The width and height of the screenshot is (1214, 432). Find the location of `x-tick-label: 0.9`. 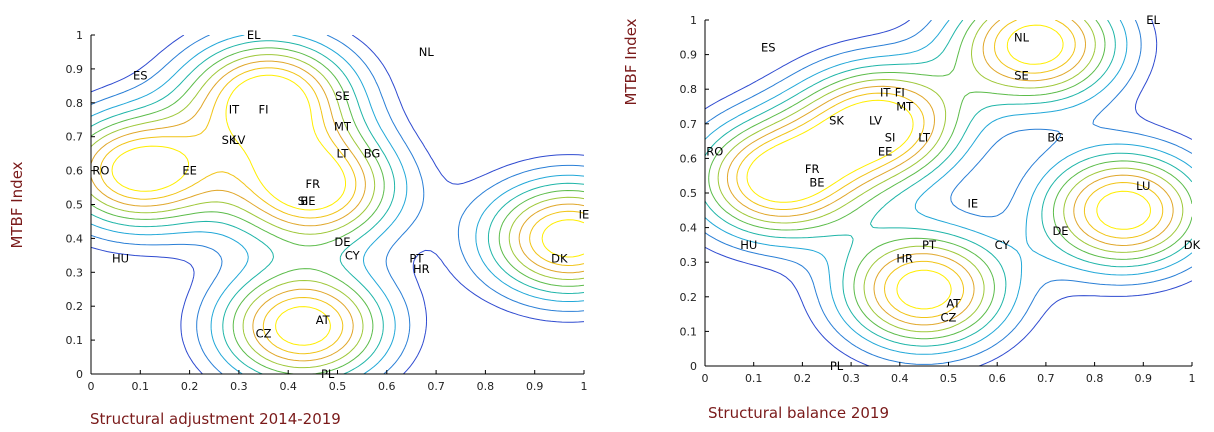

x-tick-label: 0.9 is located at coordinates (1144, 378).